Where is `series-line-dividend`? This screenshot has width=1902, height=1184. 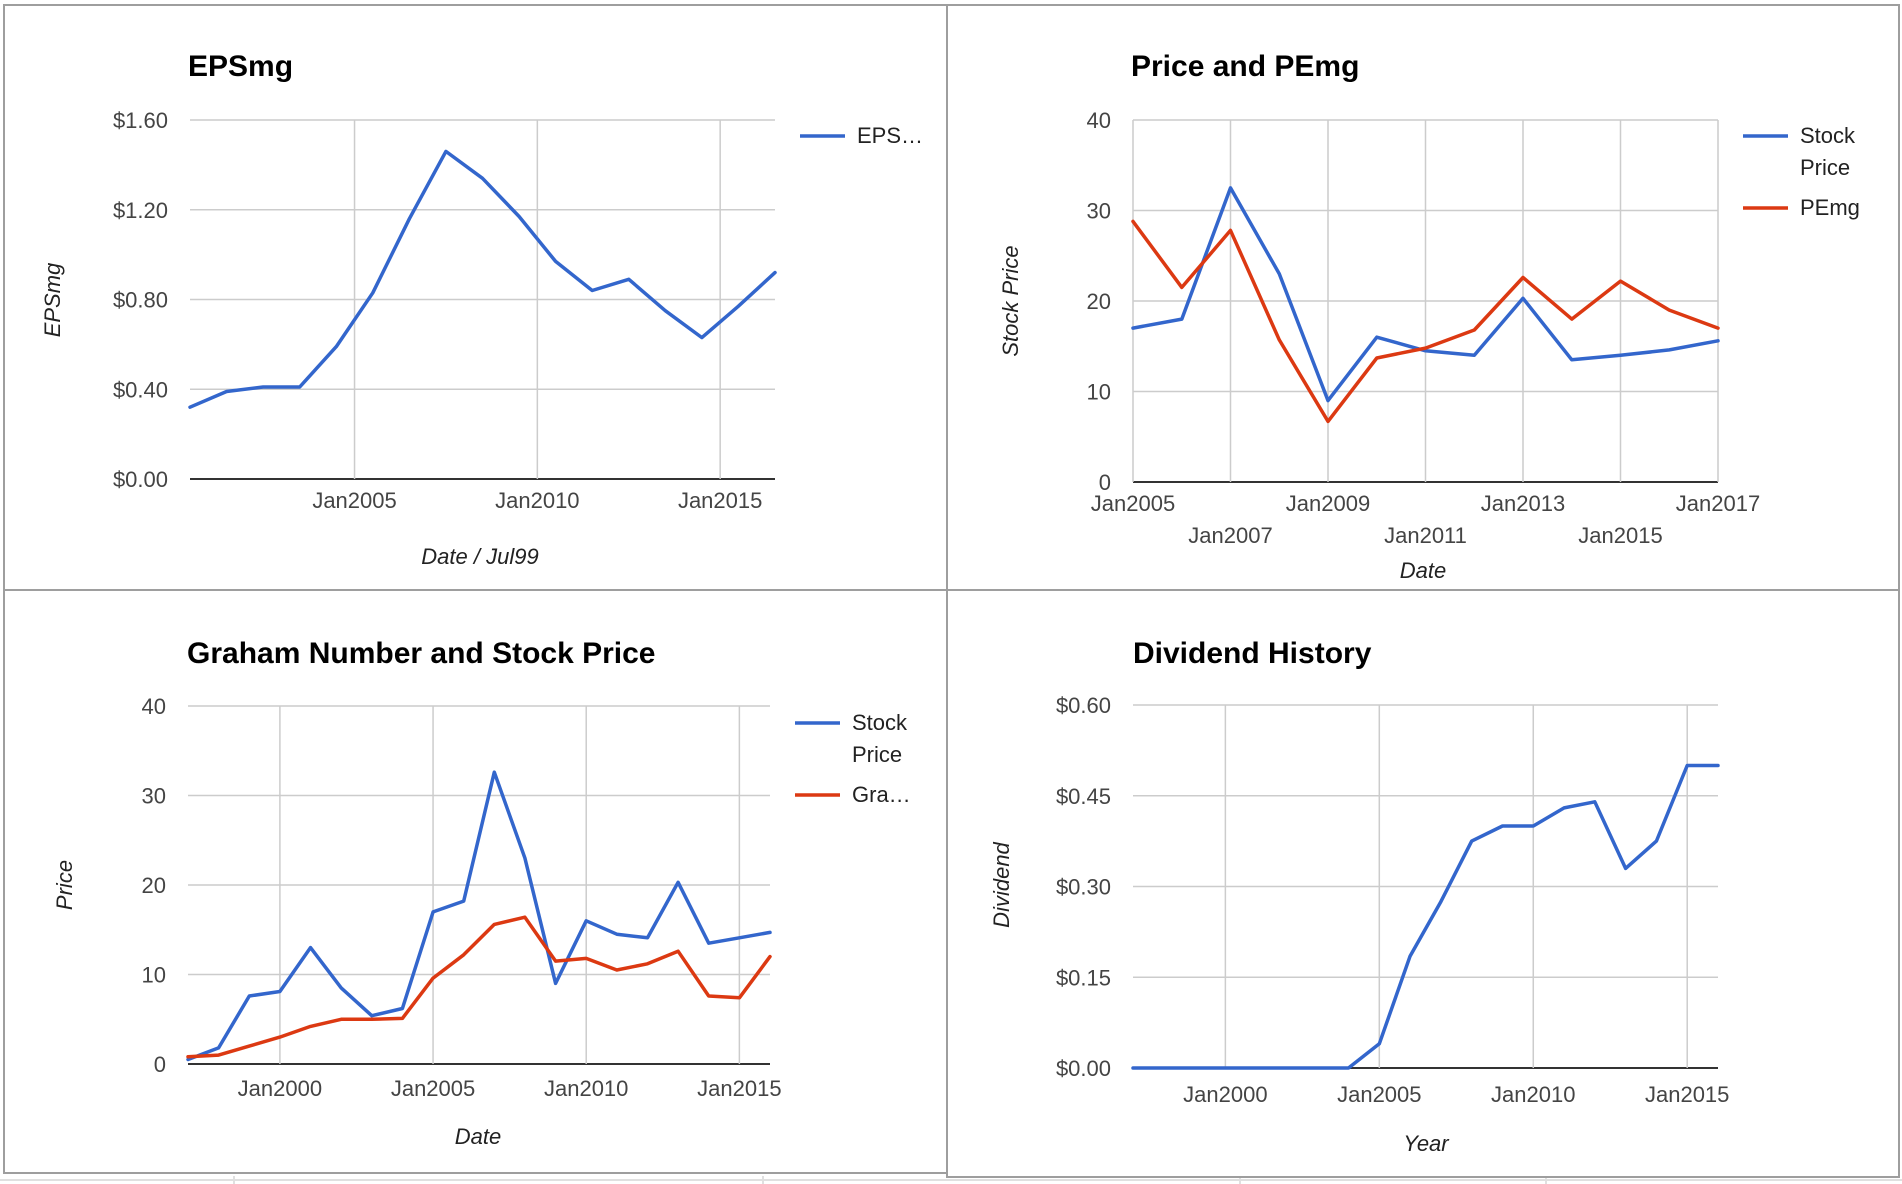
series-line-dividend is located at coordinates (1425, 916).